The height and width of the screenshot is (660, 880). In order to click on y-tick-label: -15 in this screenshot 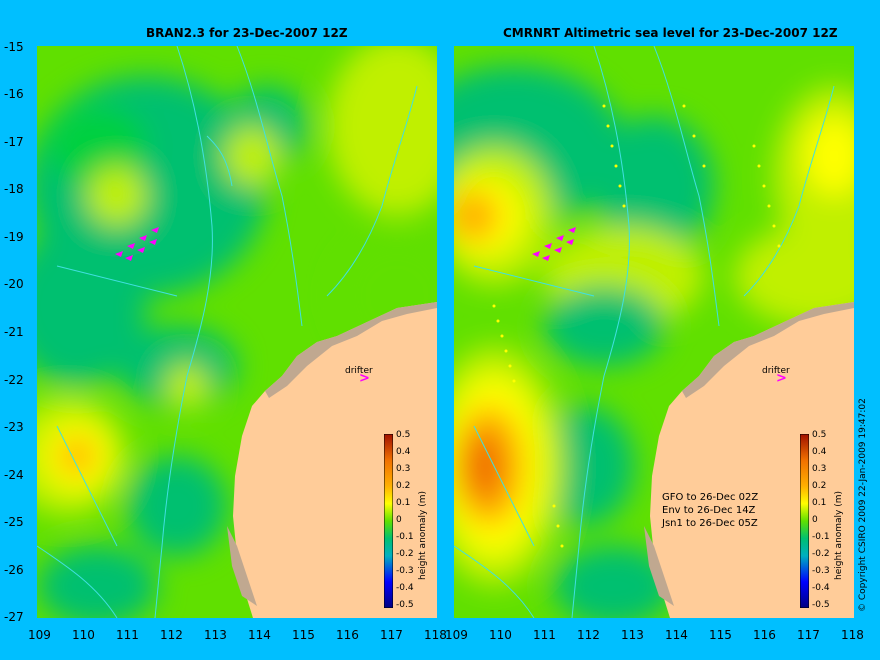, I will do `click(14, 47)`.